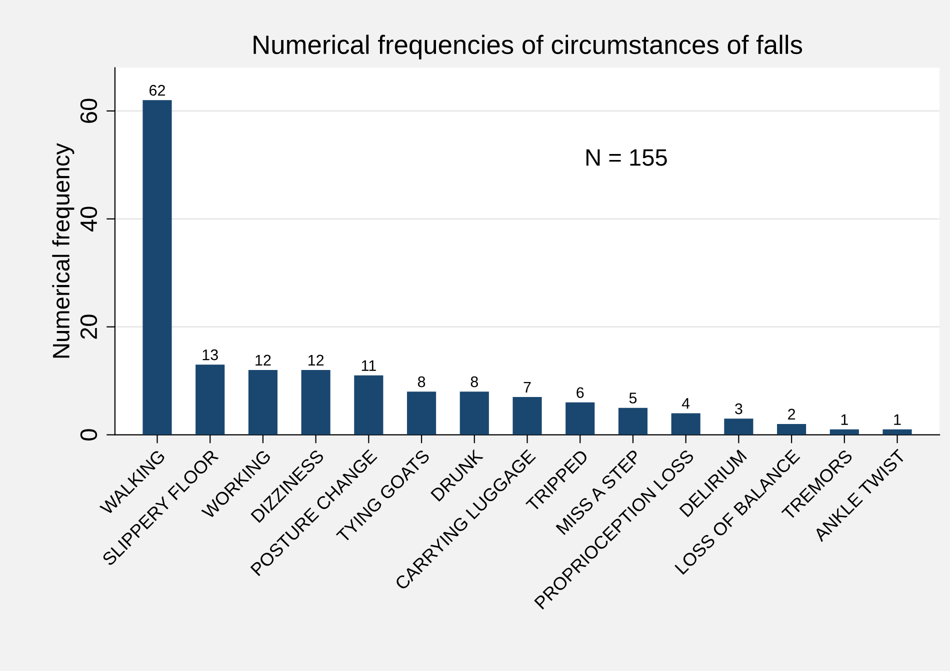  Describe the element at coordinates (528, 47) in the screenshot. I see `chart-title: Numerical frequencies of circumstances of falls` at that location.